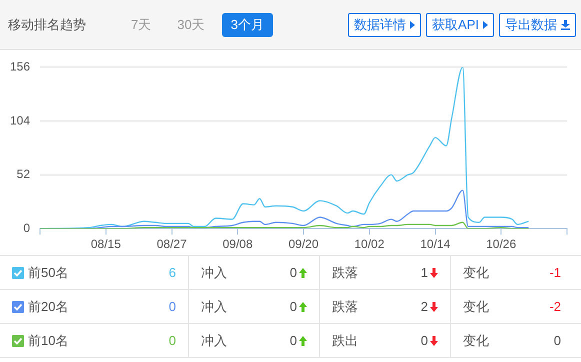 This screenshot has height=362, width=581. I want to click on y-tick-label: 0, so click(26, 227).